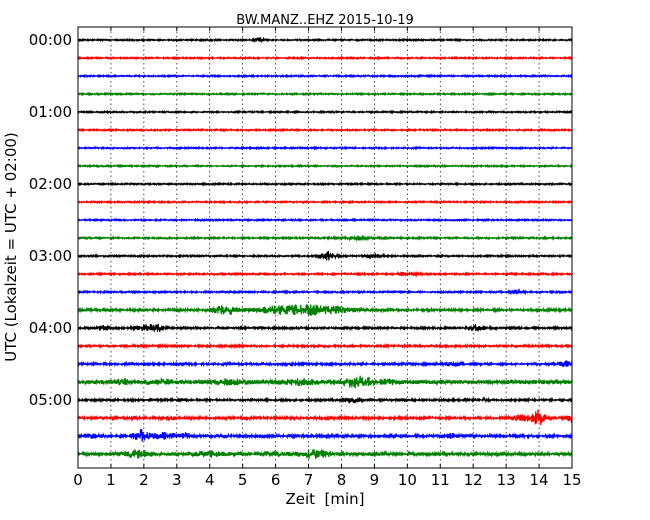 The image size is (650, 520). Describe the element at coordinates (78, 480) in the screenshot. I see `x-tick-label: 0` at that location.